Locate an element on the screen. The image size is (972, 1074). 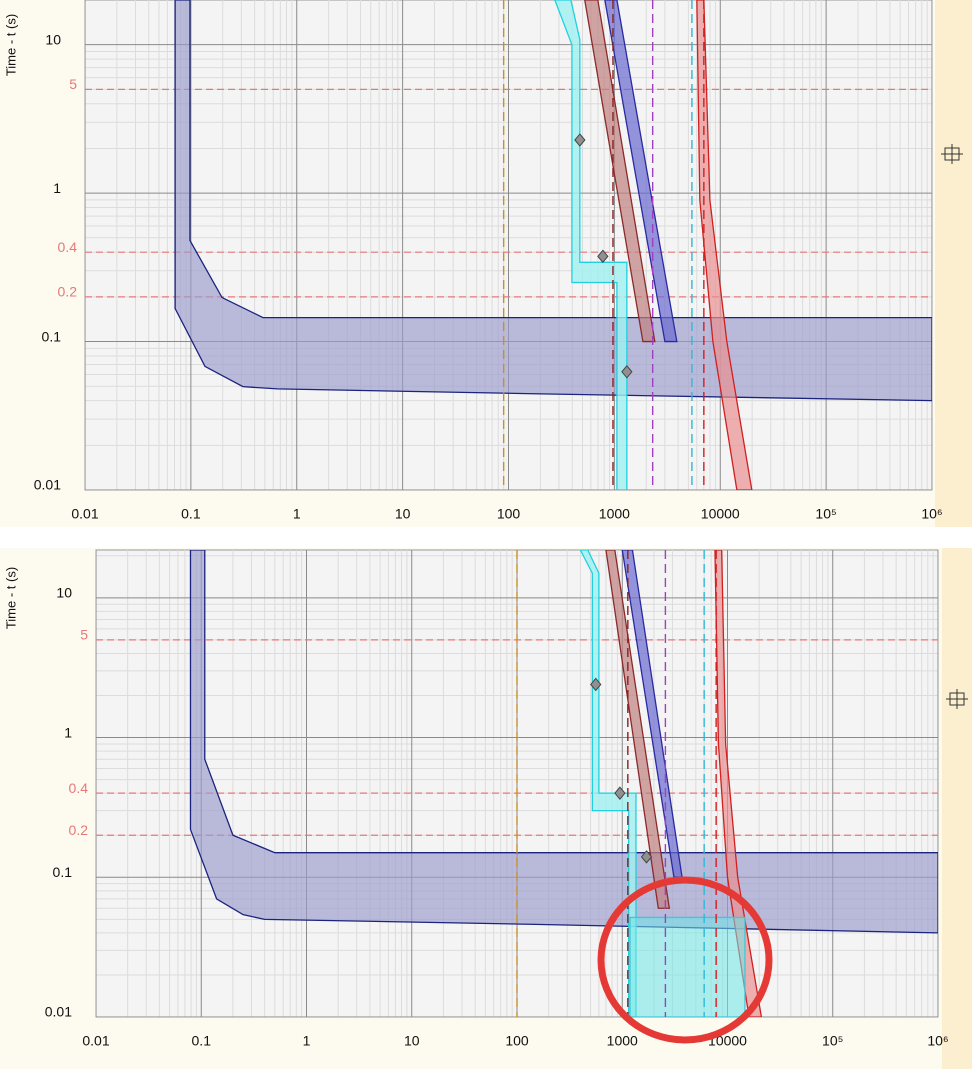
x-tick-label: 10000 is located at coordinates (720, 514).